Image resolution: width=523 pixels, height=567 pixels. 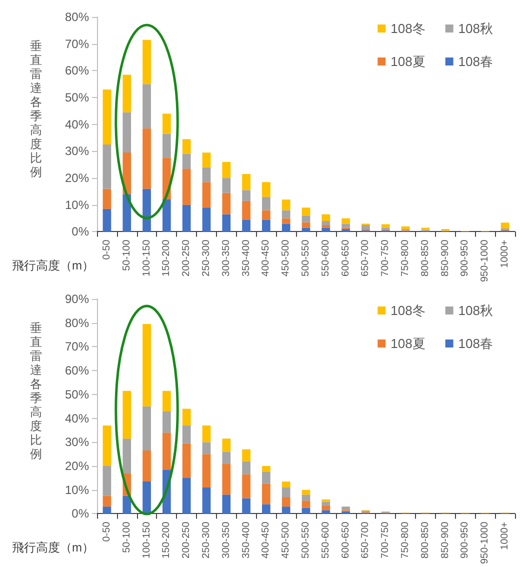 I want to click on x-tick-label: 750-800, so click(x=406, y=257).